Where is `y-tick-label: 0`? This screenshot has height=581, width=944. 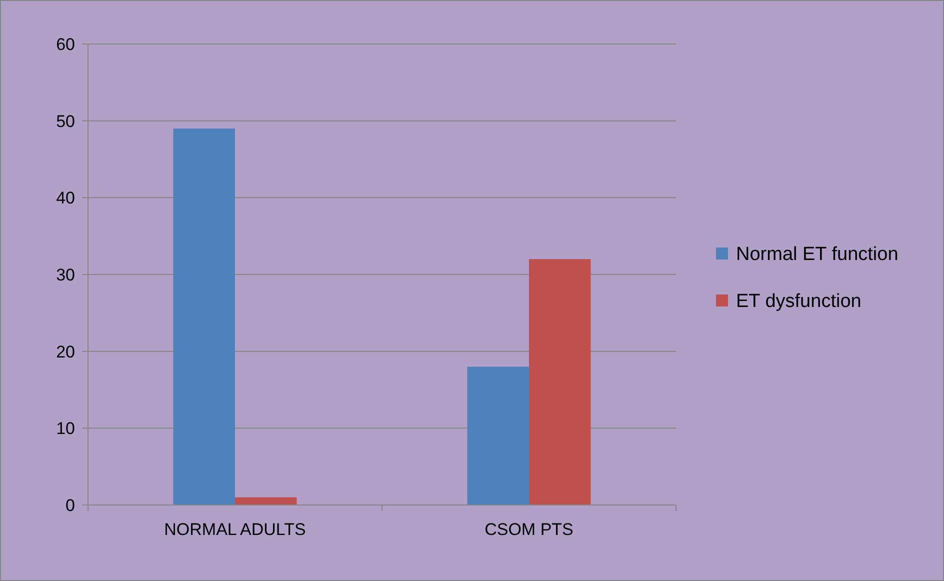
y-tick-label: 0 is located at coordinates (70, 505).